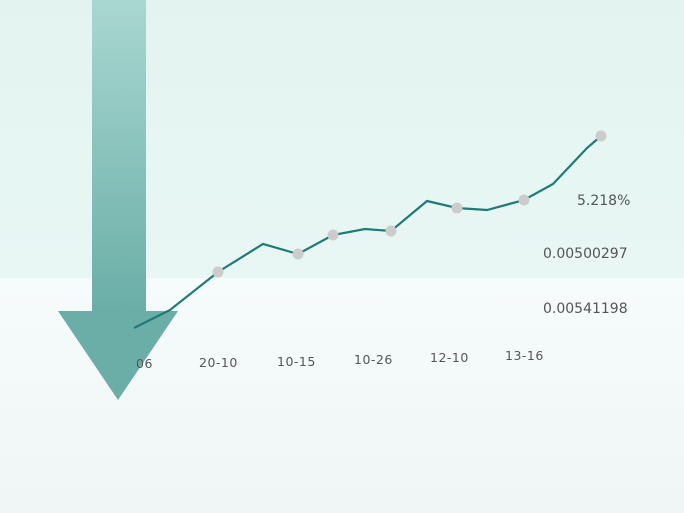  What do you see at coordinates (144, 363) in the screenshot?
I see `x-tick-label: 06` at bounding box center [144, 363].